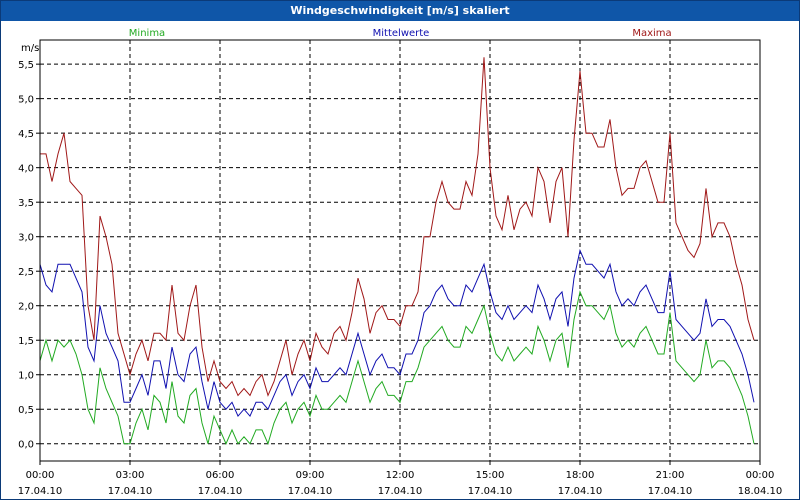  Describe the element at coordinates (26, 307) in the screenshot. I see `y-tick-label: 2,0` at that location.